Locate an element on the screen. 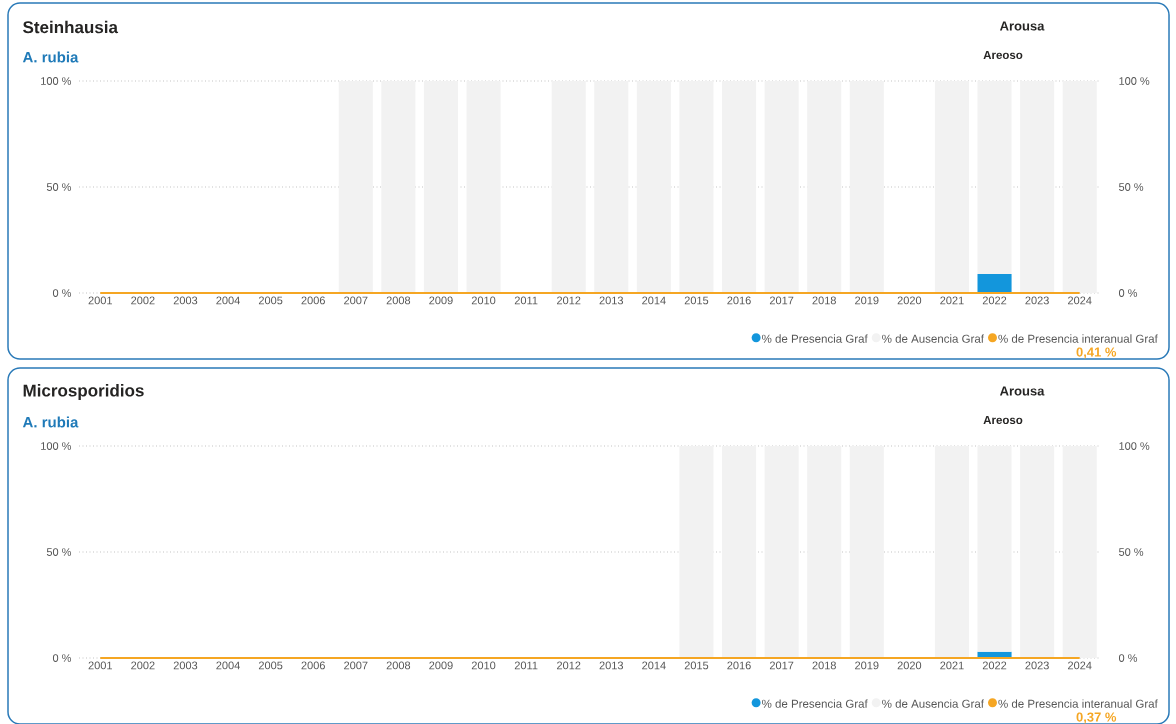 Image resolution: width=1176 pixels, height=724 pixels. chart-title: Steinhausia is located at coordinates (71, 27).